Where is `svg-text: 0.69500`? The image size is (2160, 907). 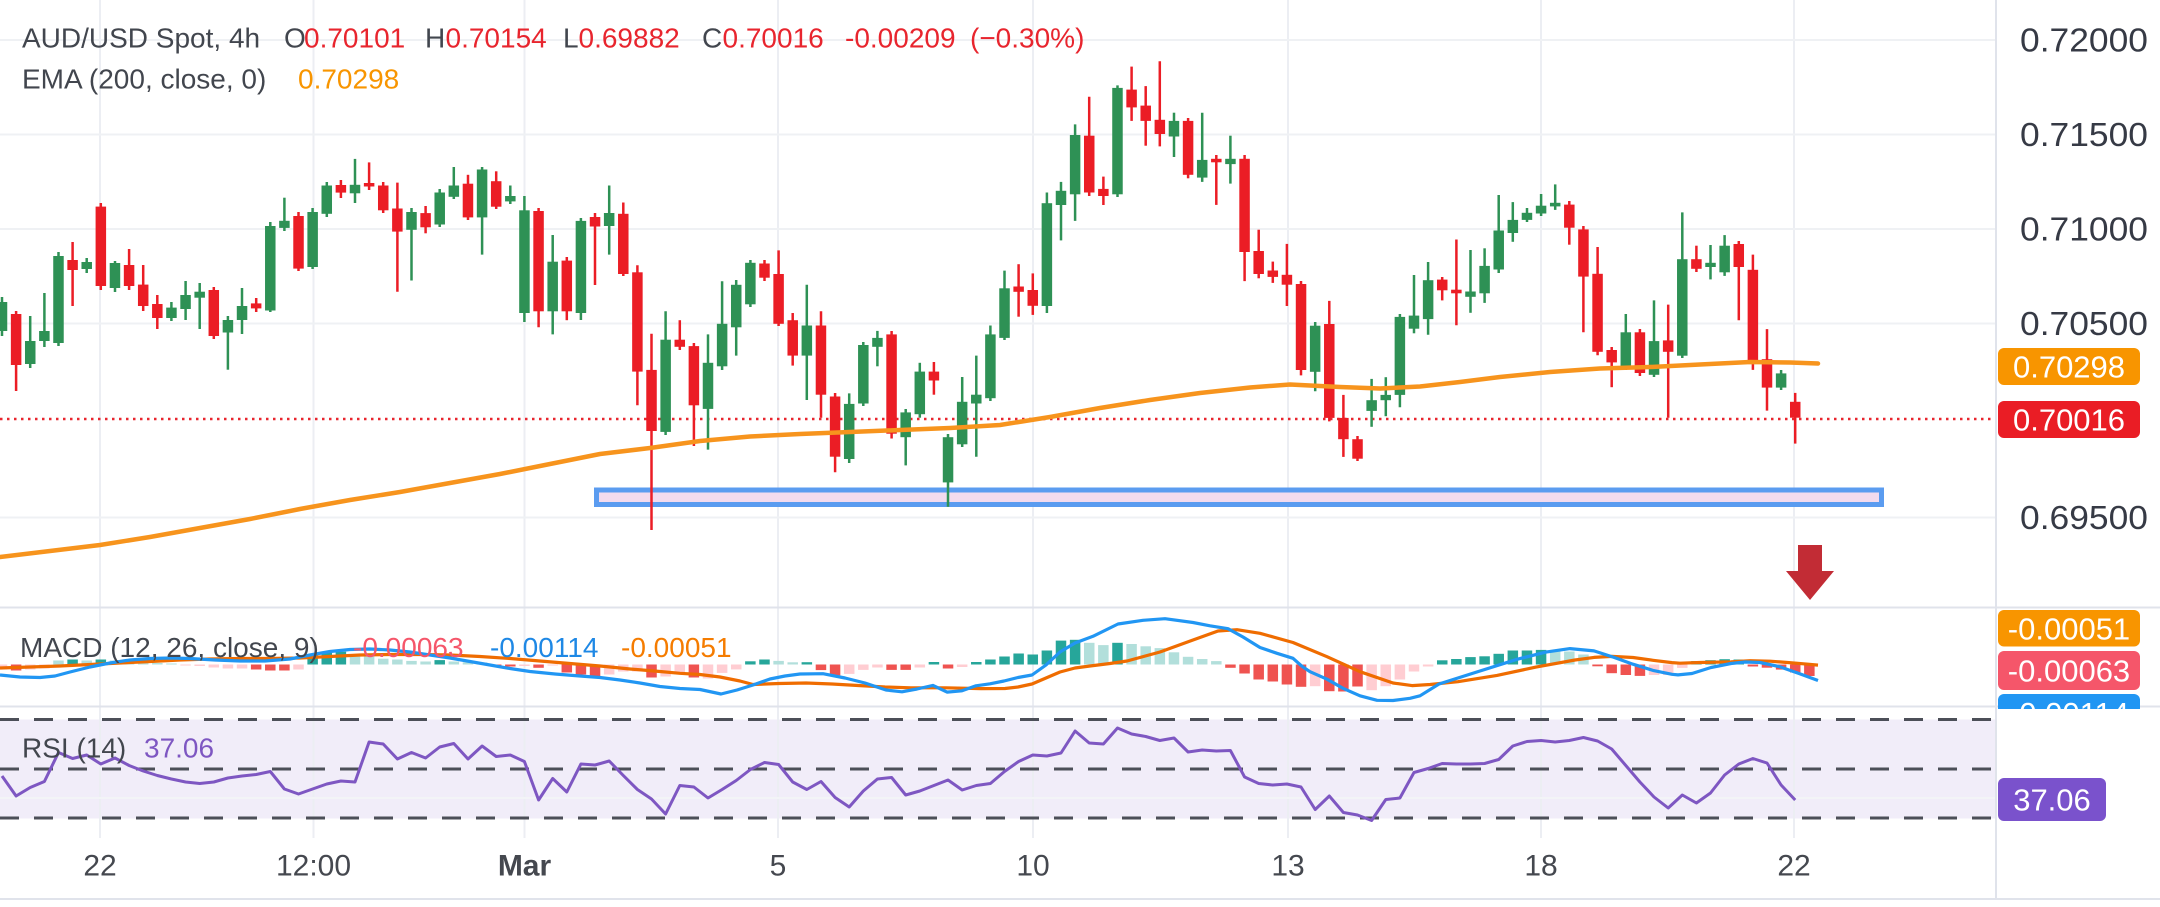
svg-text: 0.69500 is located at coordinates (2084, 517).